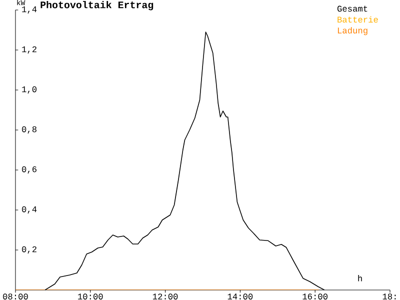 Image resolution: width=400 pixels, height=300 pixels. What do you see at coordinates (90, 297) in the screenshot?
I see `x-tick-label: 10:00` at bounding box center [90, 297].